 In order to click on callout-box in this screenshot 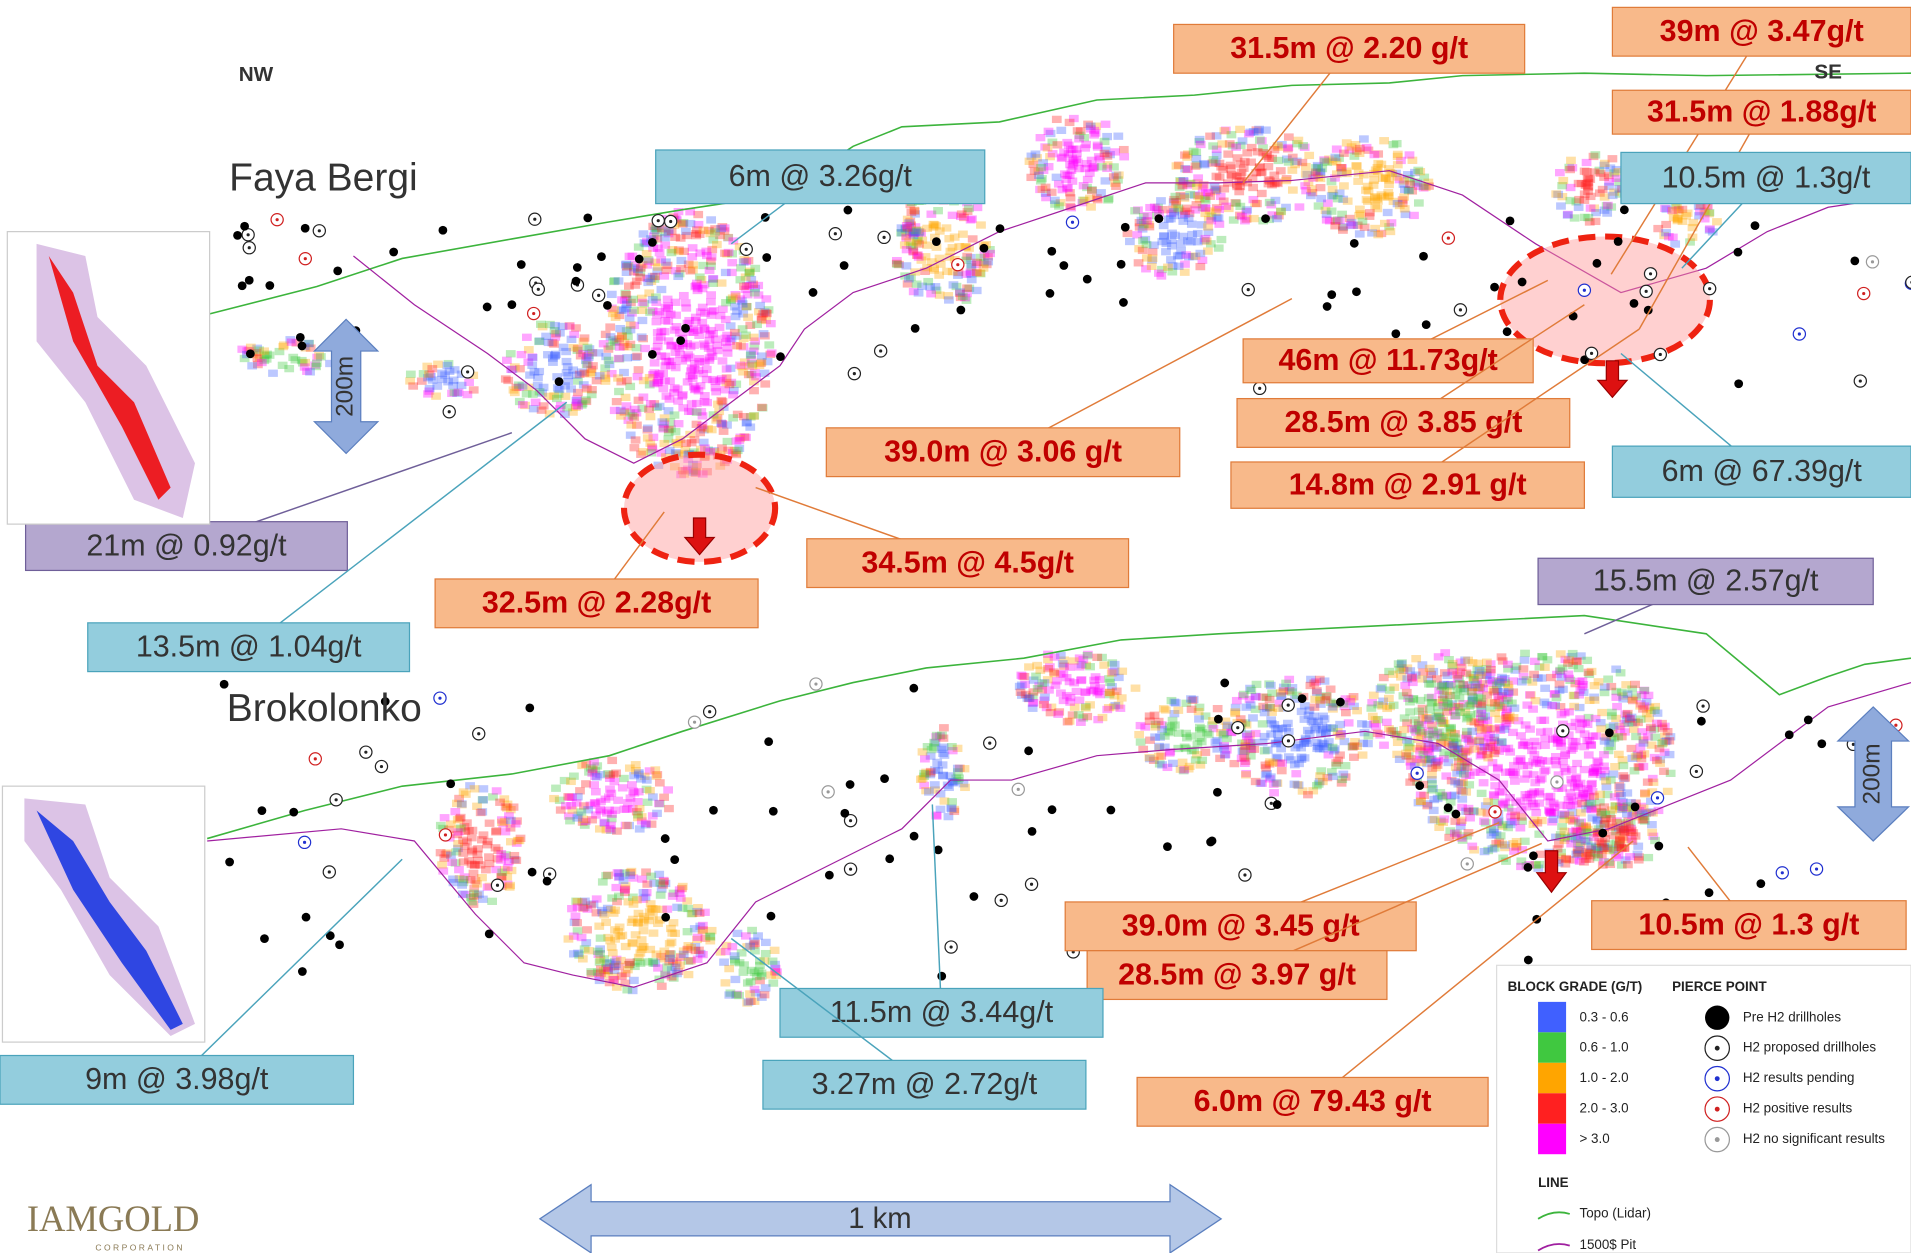, I will do `click(596, 603)`.